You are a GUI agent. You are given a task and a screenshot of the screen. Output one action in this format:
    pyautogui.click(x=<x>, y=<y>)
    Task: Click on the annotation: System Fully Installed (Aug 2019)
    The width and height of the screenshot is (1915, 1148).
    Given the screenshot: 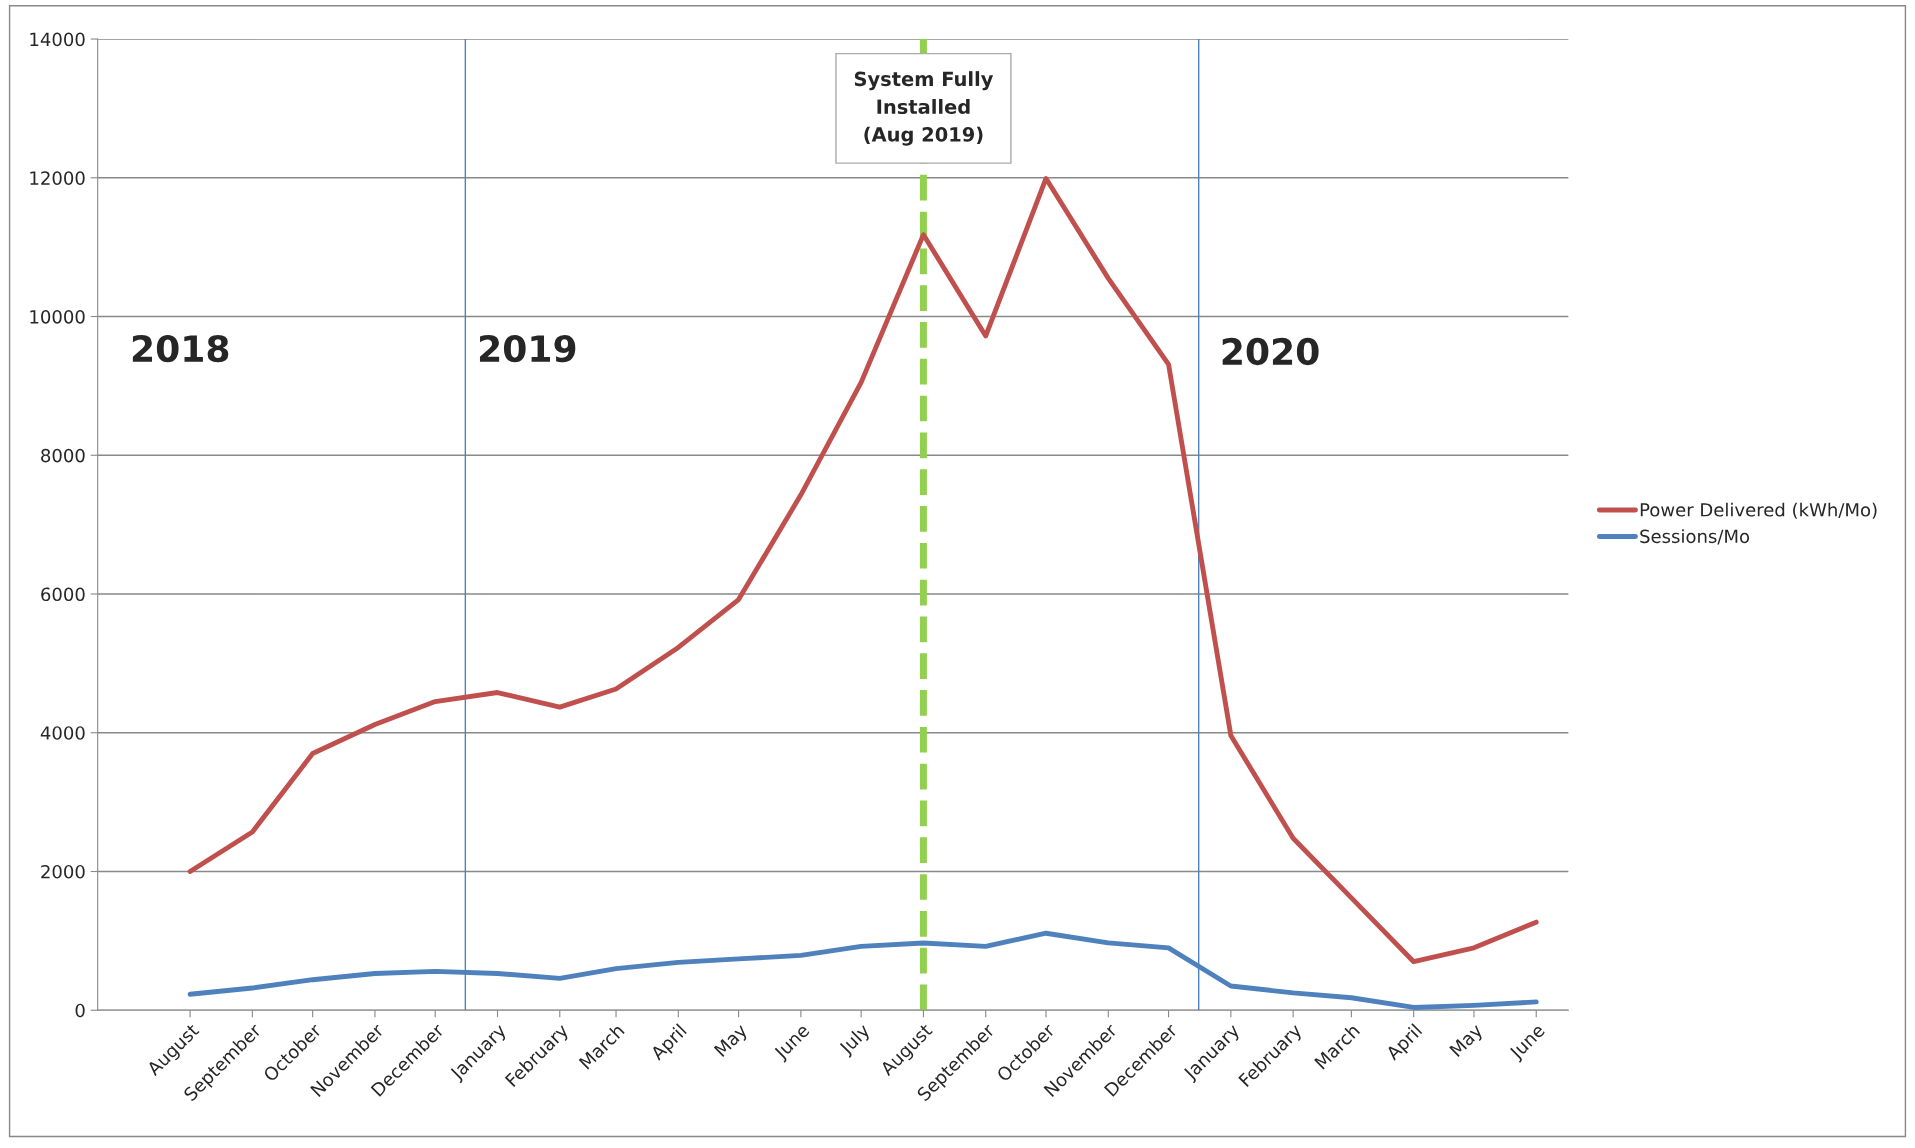 What is the action you would take?
    pyautogui.click(x=924, y=108)
    